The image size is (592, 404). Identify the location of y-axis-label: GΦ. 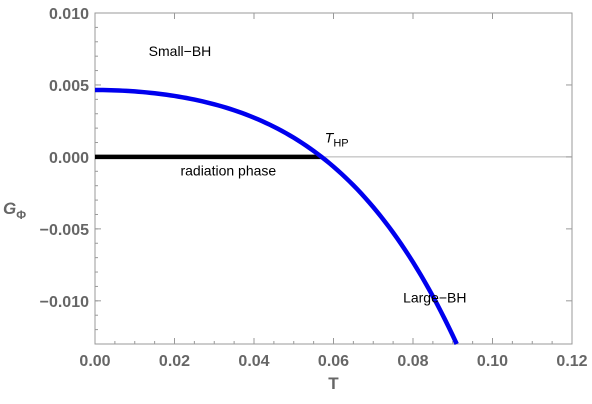
(14, 210).